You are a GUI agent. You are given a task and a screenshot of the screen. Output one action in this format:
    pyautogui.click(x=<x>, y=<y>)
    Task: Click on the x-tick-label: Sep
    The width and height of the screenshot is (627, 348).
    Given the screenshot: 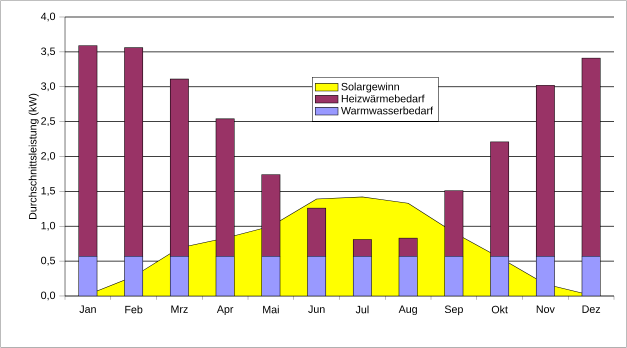 What is the action you would take?
    pyautogui.click(x=453, y=311)
    